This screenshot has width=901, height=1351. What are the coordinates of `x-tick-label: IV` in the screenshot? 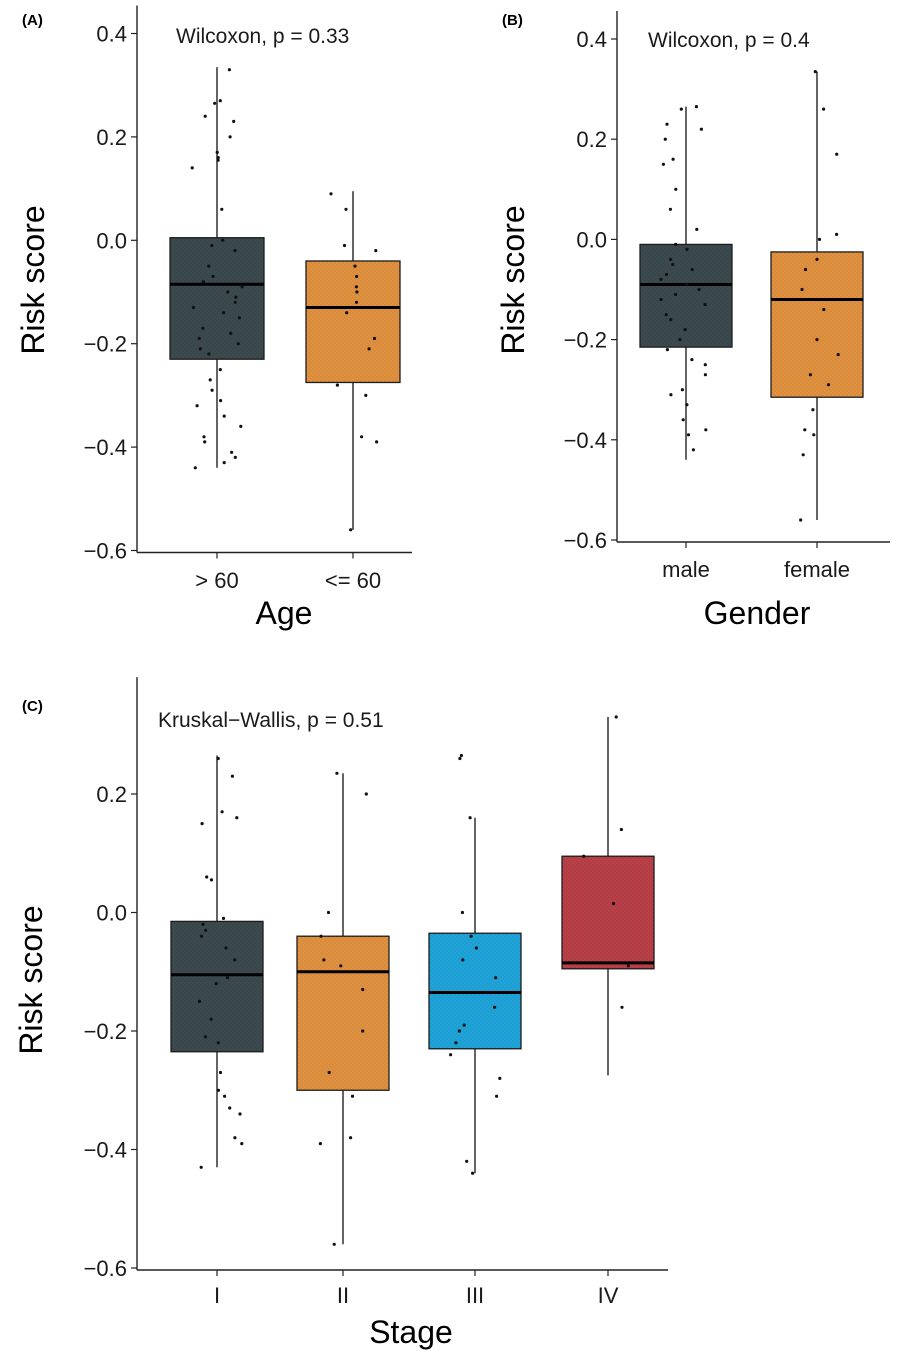 It's located at (608, 1295).